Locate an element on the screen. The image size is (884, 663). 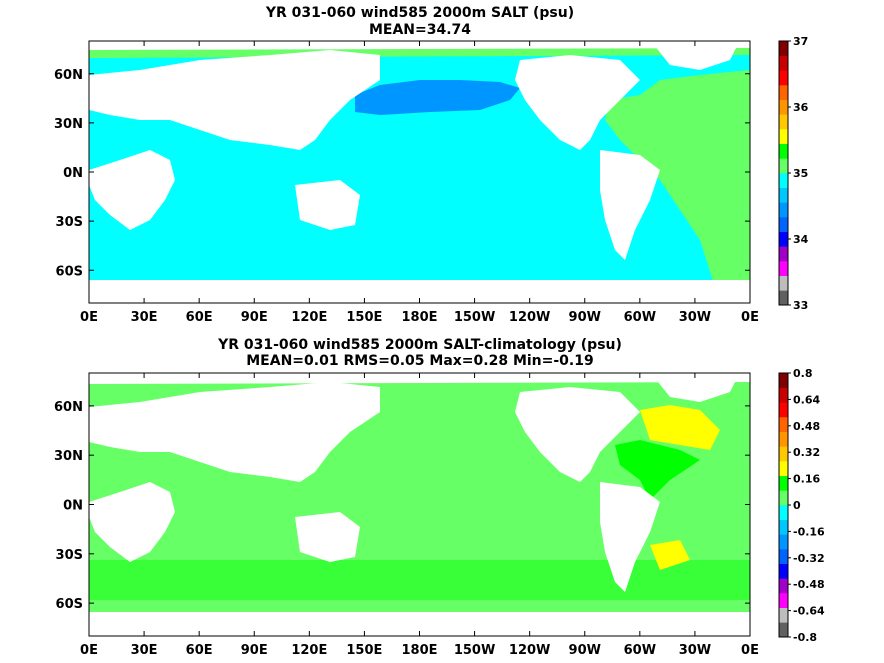
south-atlantic-region is located at coordinates (670, 555).